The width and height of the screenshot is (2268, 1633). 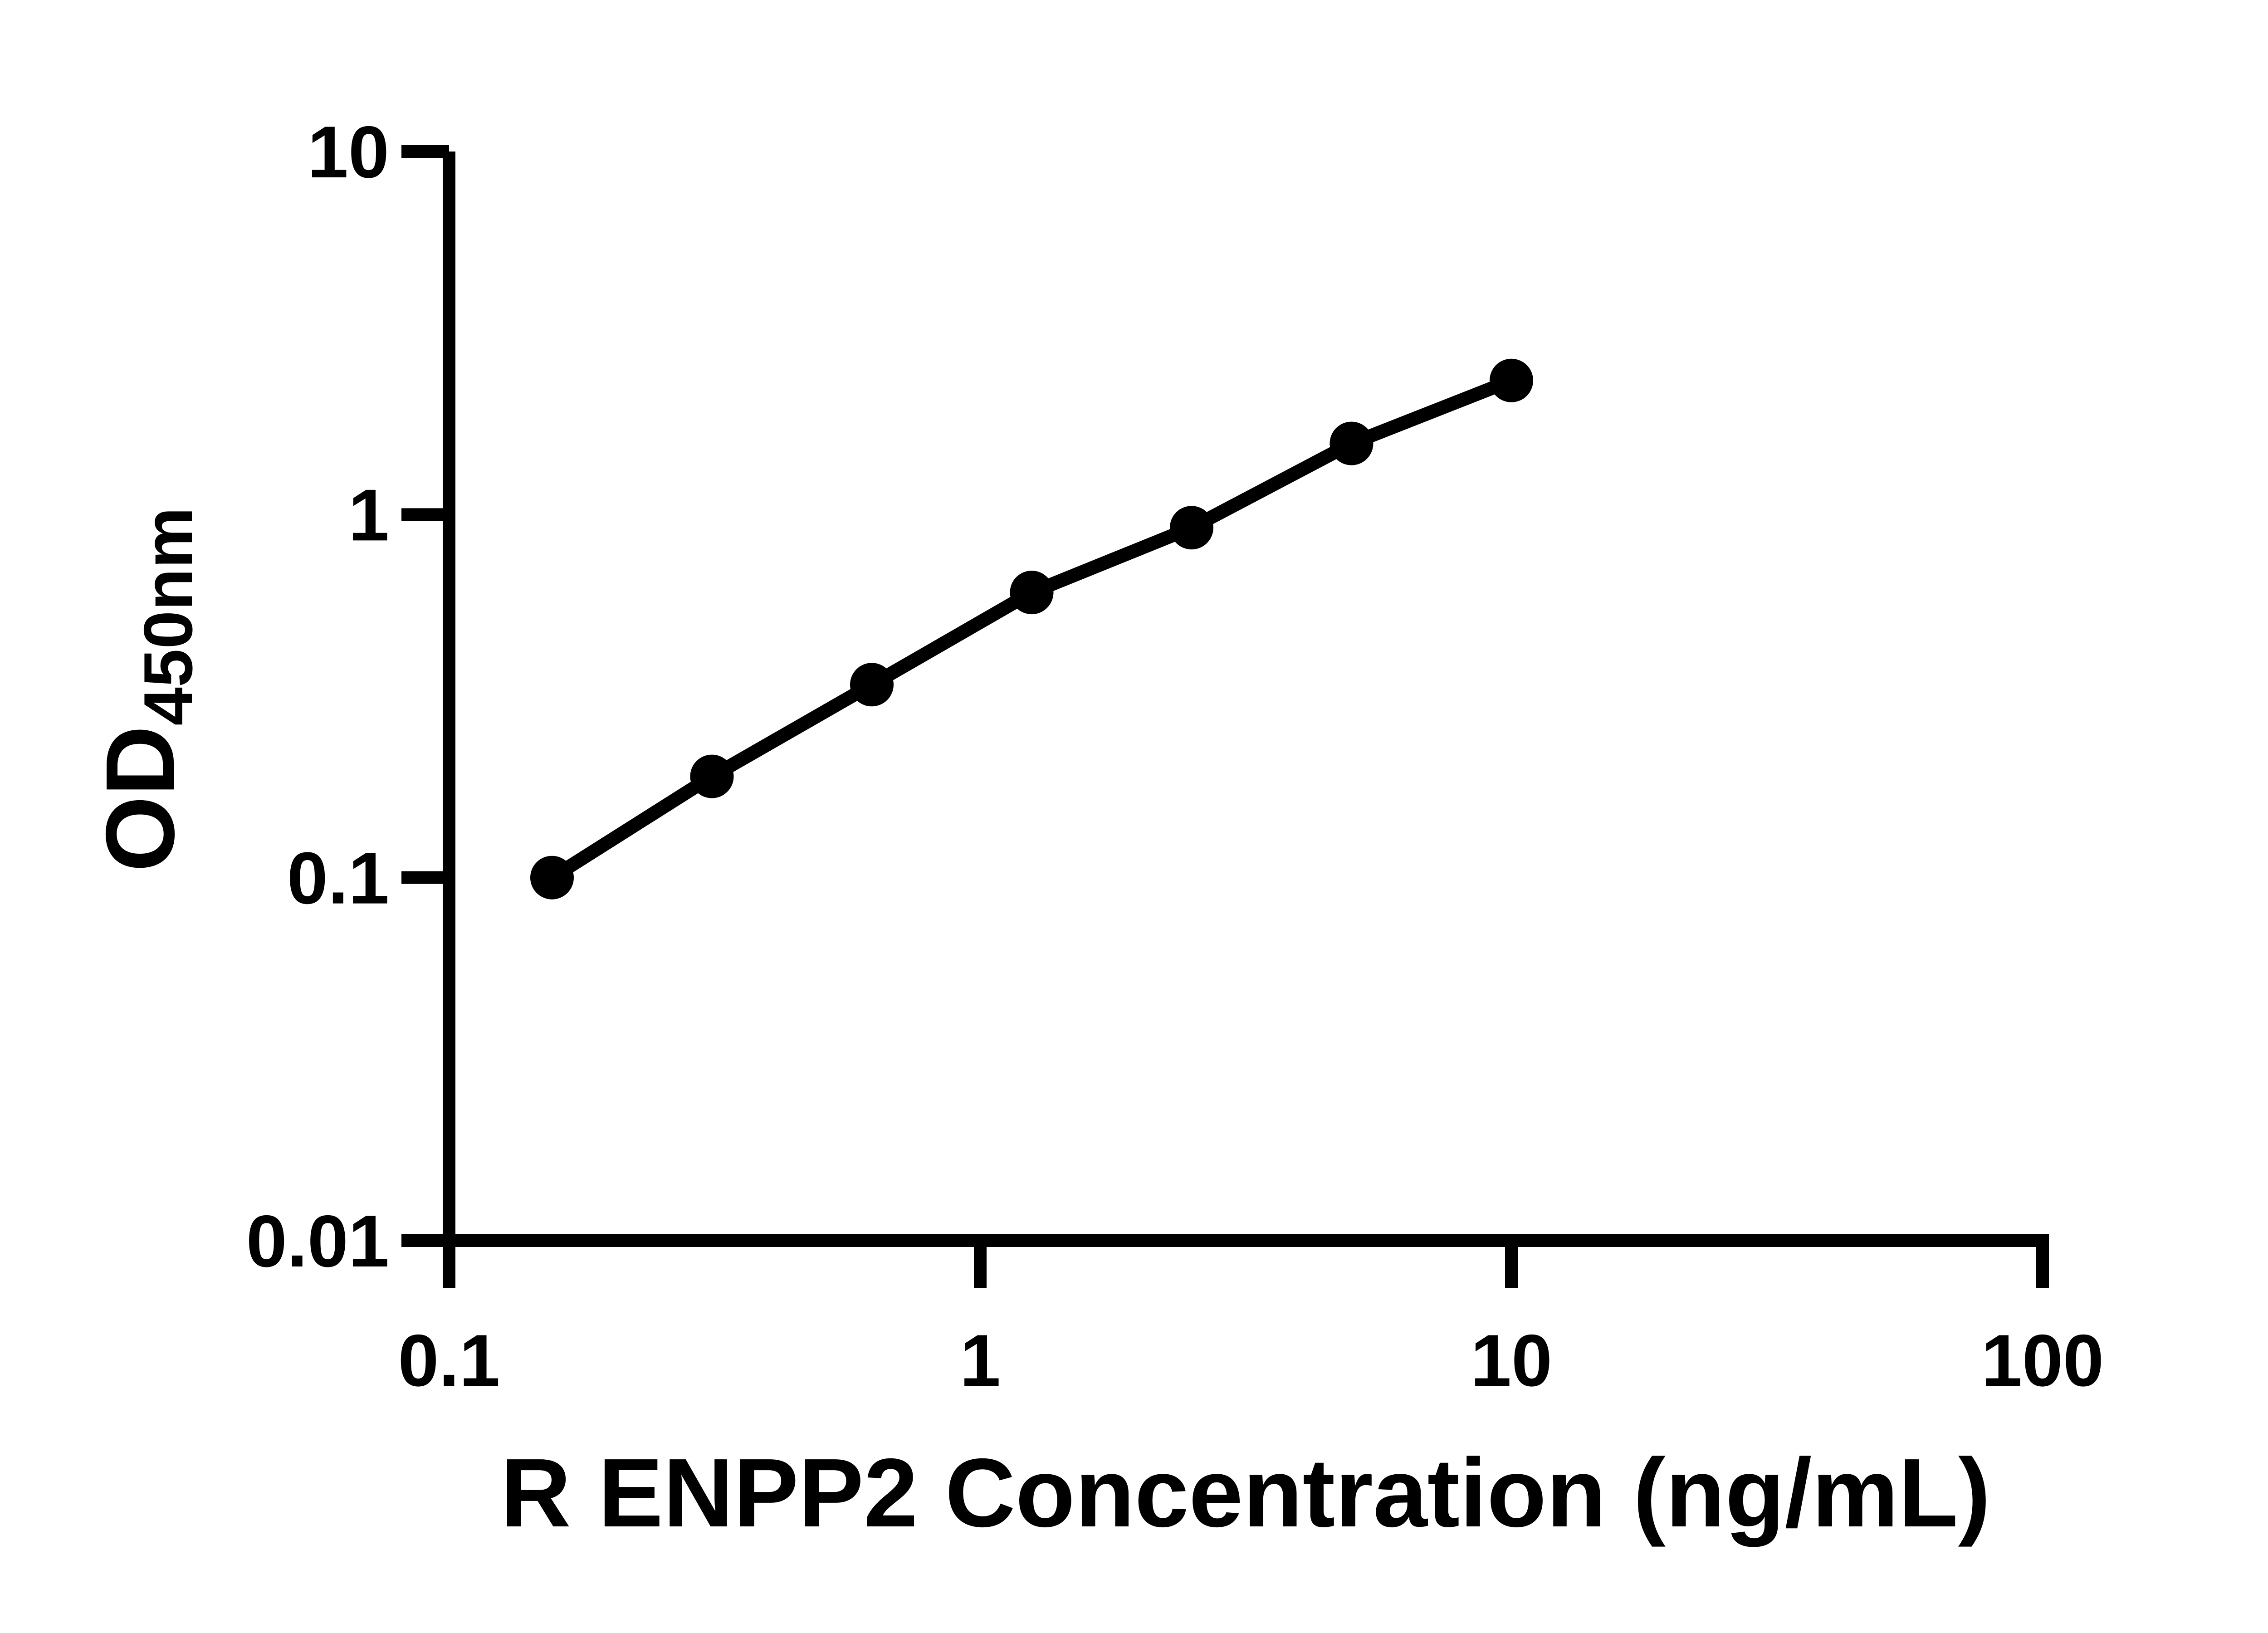 I want to click on y-axis-title-main: OD, so click(x=140, y=799).